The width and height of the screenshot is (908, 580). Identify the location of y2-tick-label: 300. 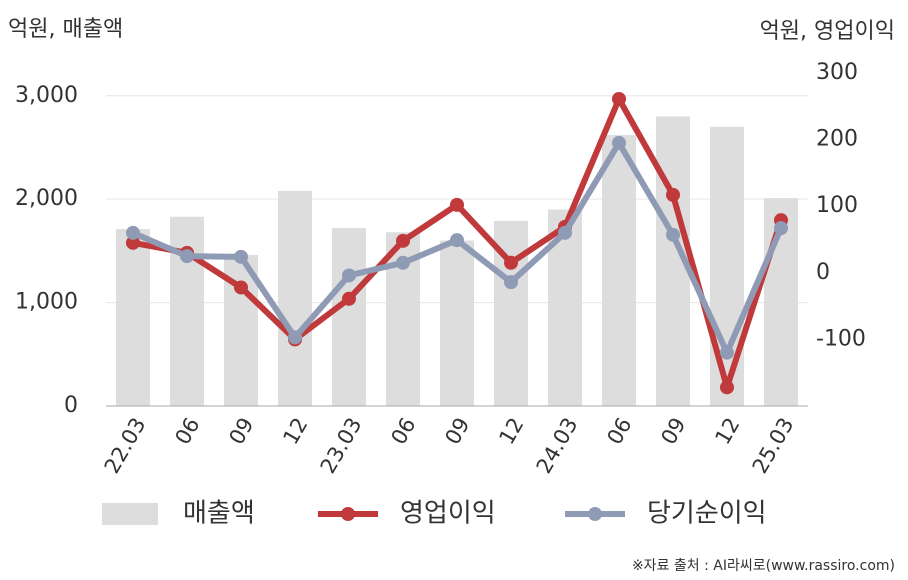
(837, 72).